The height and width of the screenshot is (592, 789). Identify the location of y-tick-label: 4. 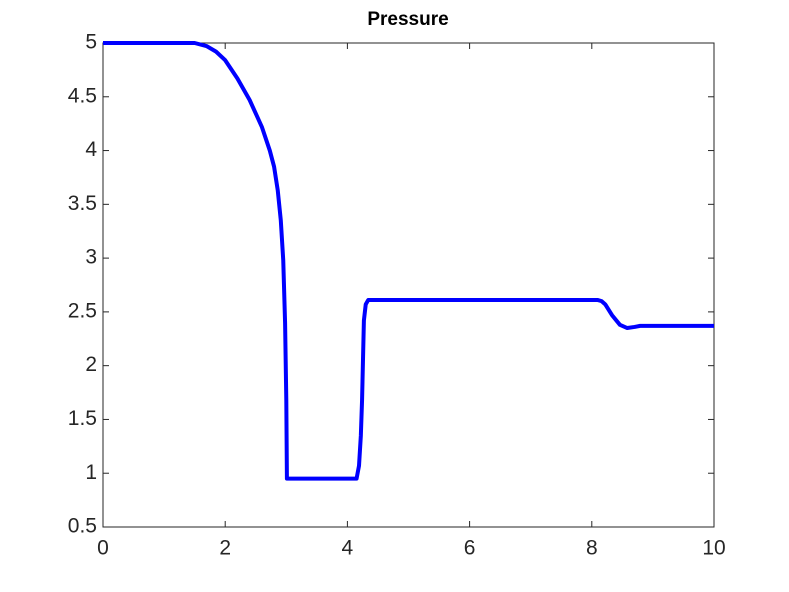
(91, 149).